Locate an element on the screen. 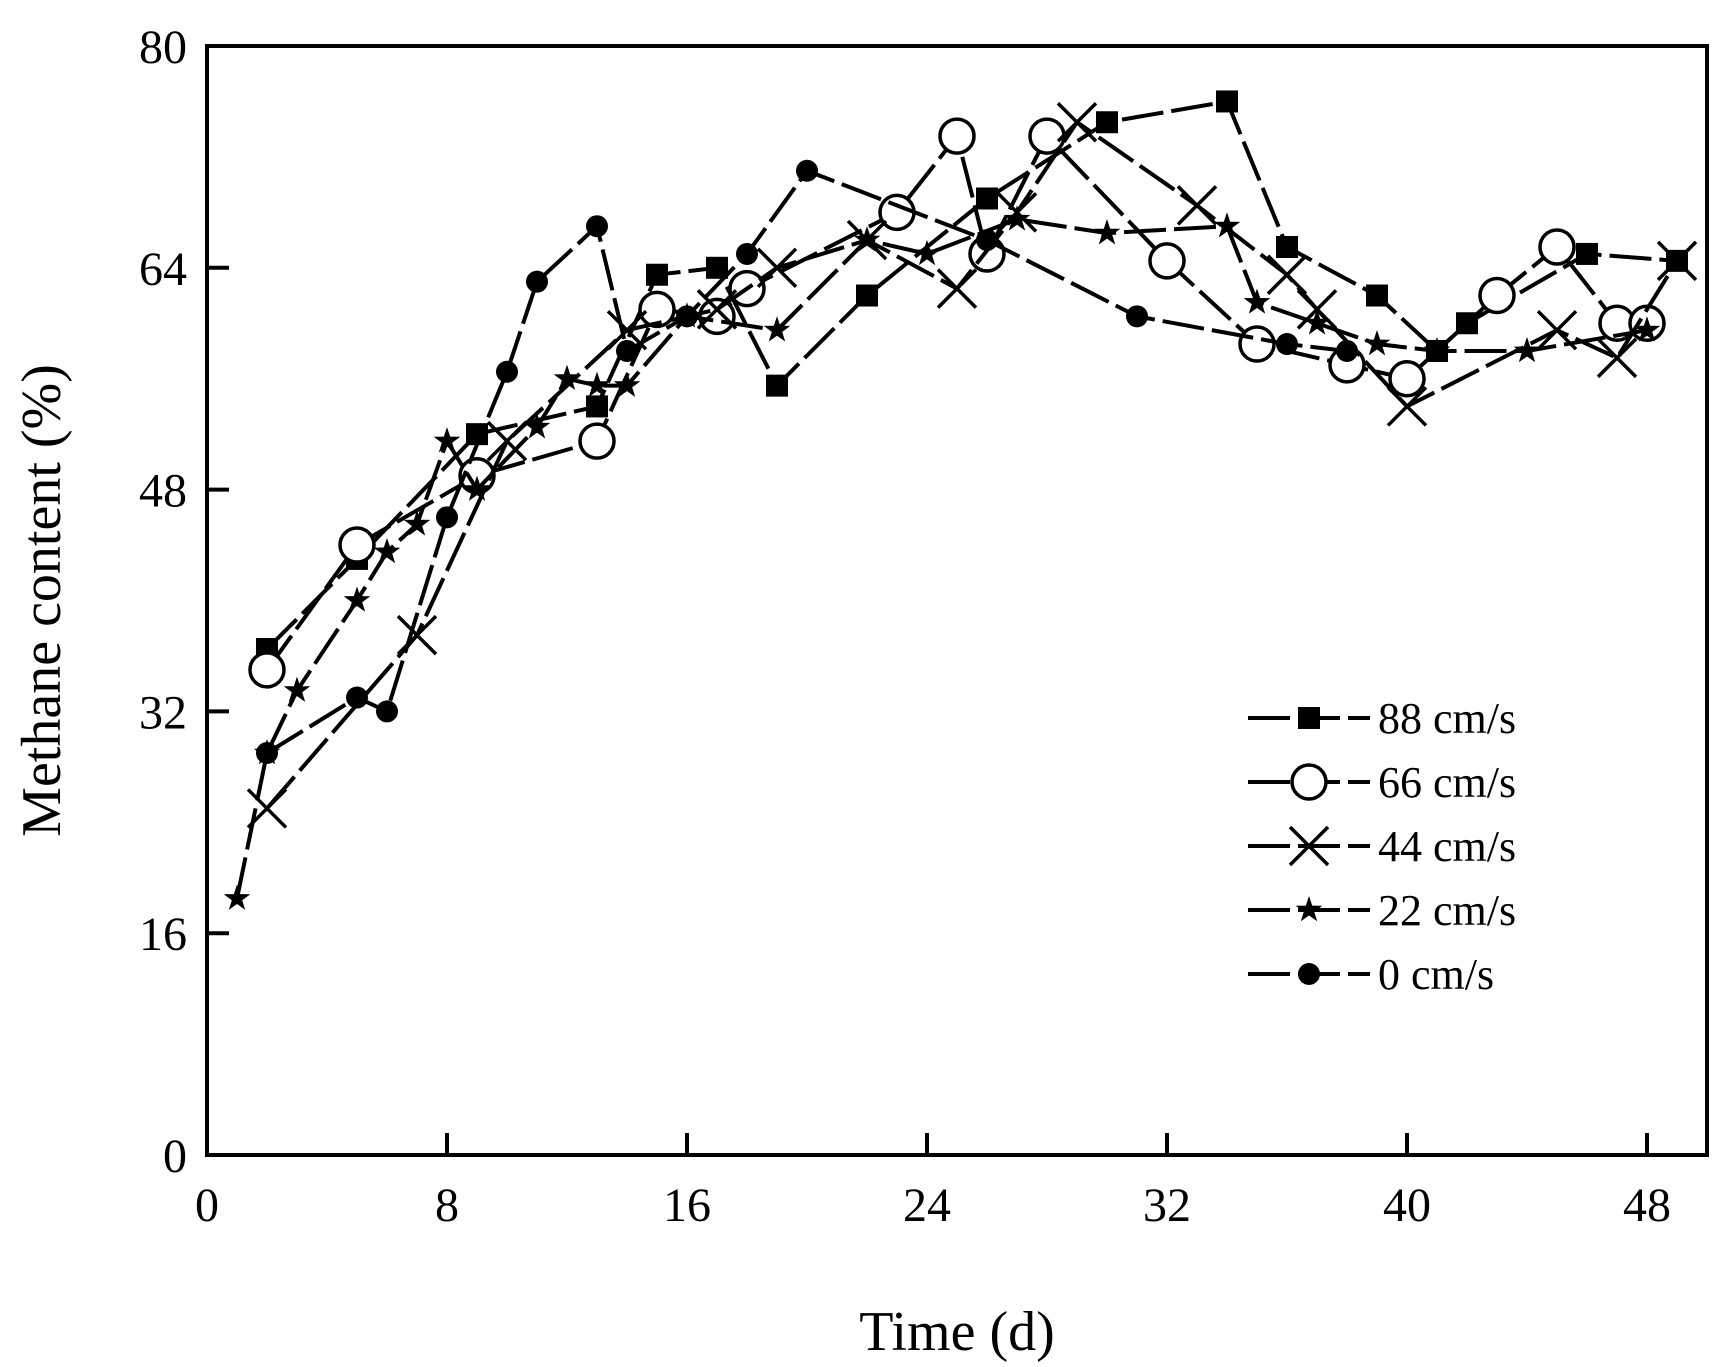 This screenshot has height=1367, width=1722. legend-label: 66 cm/s is located at coordinates (1447, 782).